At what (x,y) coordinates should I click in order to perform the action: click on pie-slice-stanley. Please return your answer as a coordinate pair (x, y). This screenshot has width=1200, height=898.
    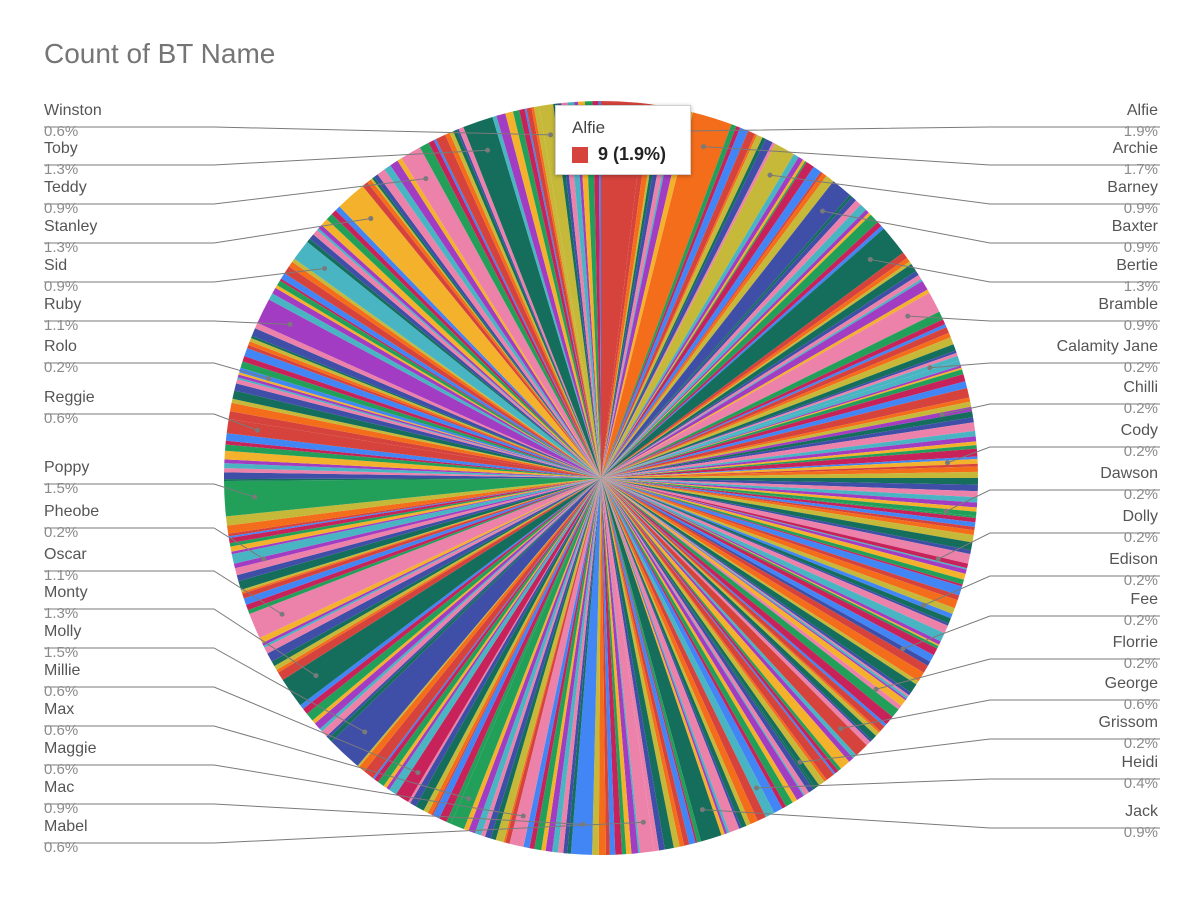
    Looking at the image, I should click on (470, 332).